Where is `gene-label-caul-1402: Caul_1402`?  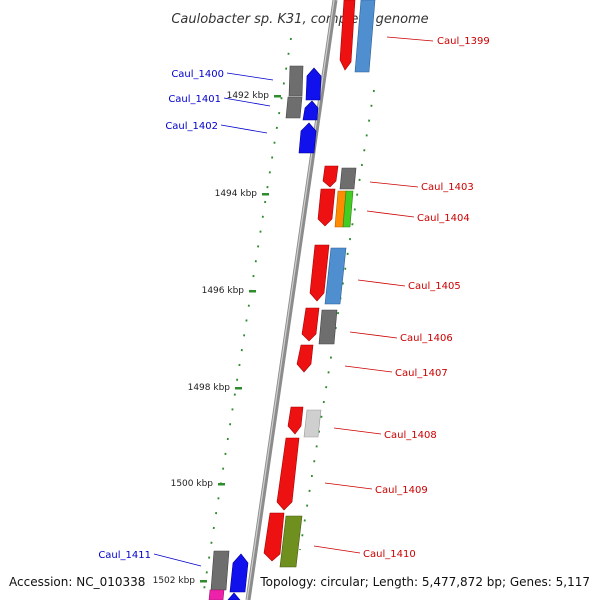 gene-label-caul-1402: Caul_1402 is located at coordinates (216, 127).